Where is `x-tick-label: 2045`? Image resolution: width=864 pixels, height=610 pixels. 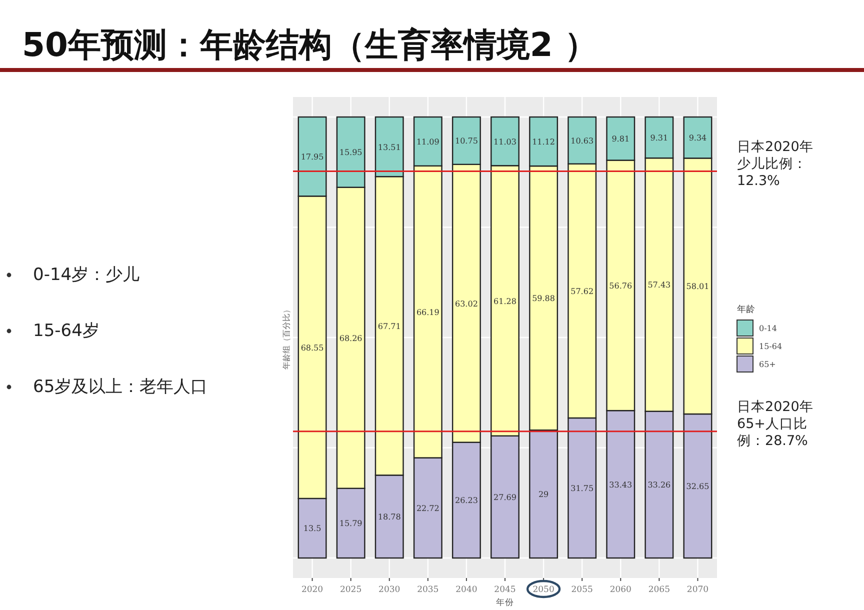
x-tick-label: 2045 is located at coordinates (505, 590).